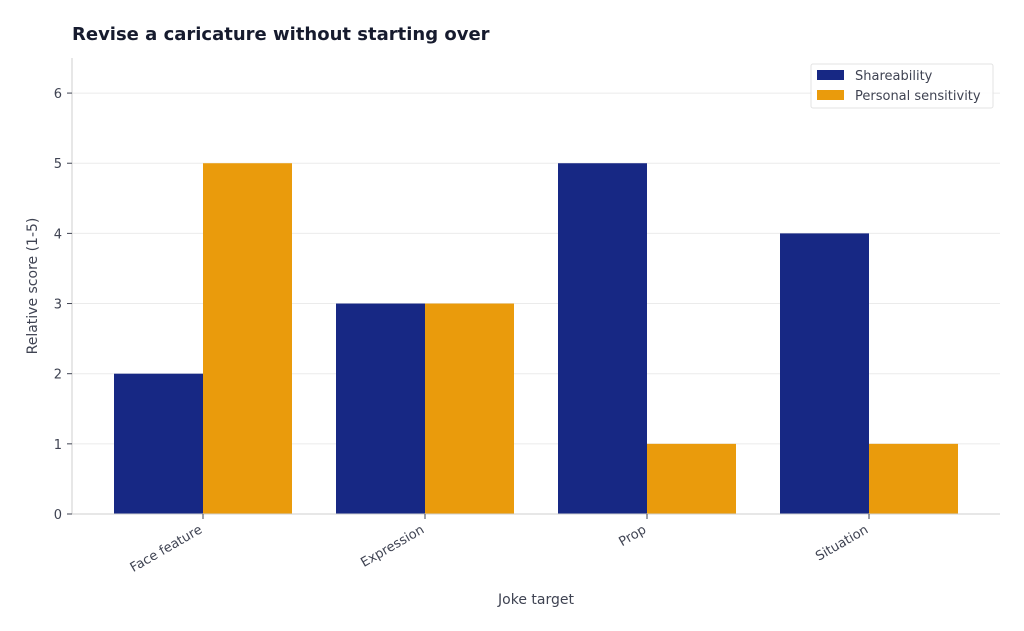 Image resolution: width=1024 pixels, height=631 pixels. I want to click on x-tick-label: Situation, so click(842, 543).